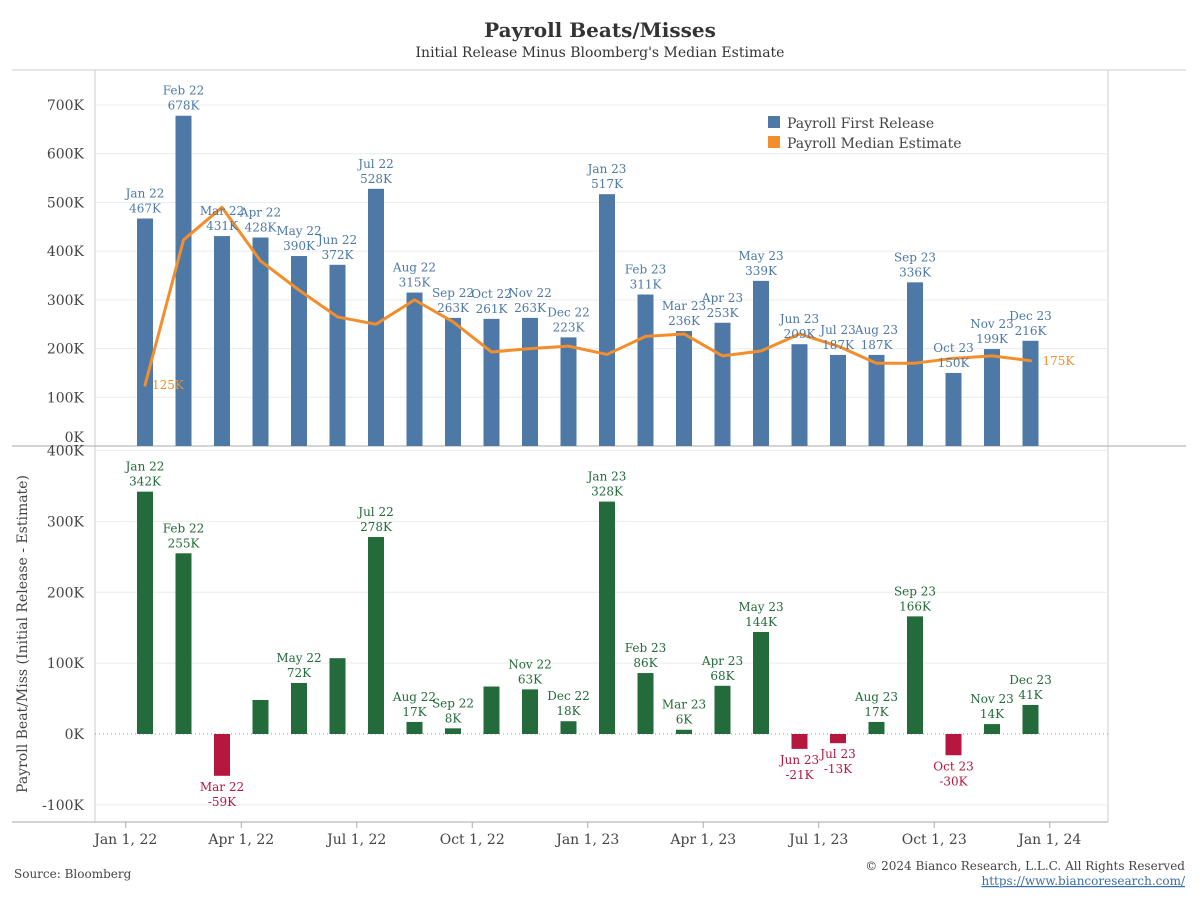 This screenshot has width=1200, height=900. Describe the element at coordinates (145, 482) in the screenshot. I see `beat-value-label: 342K` at that location.